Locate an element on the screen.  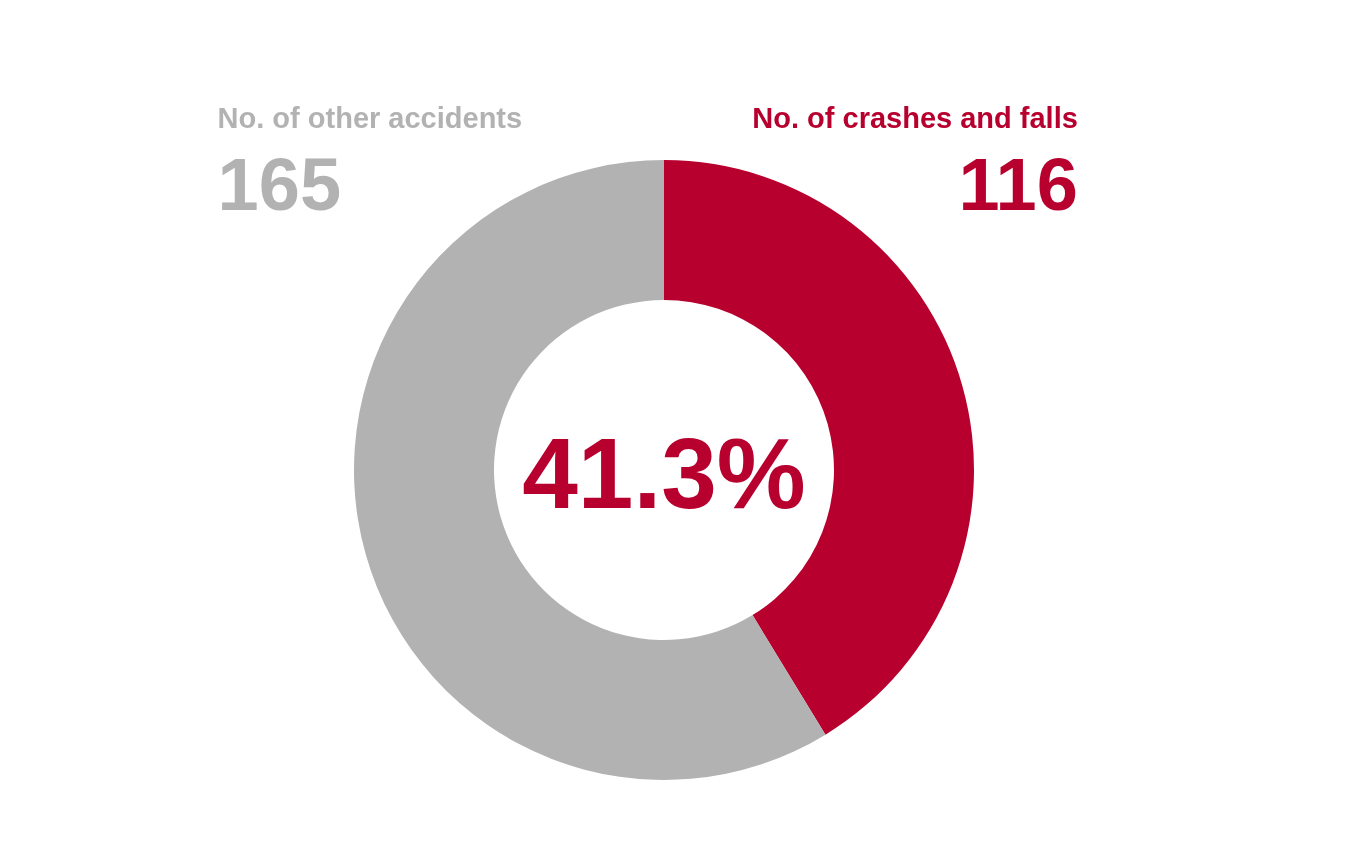
data-label: 116 is located at coordinates (1018, 184).